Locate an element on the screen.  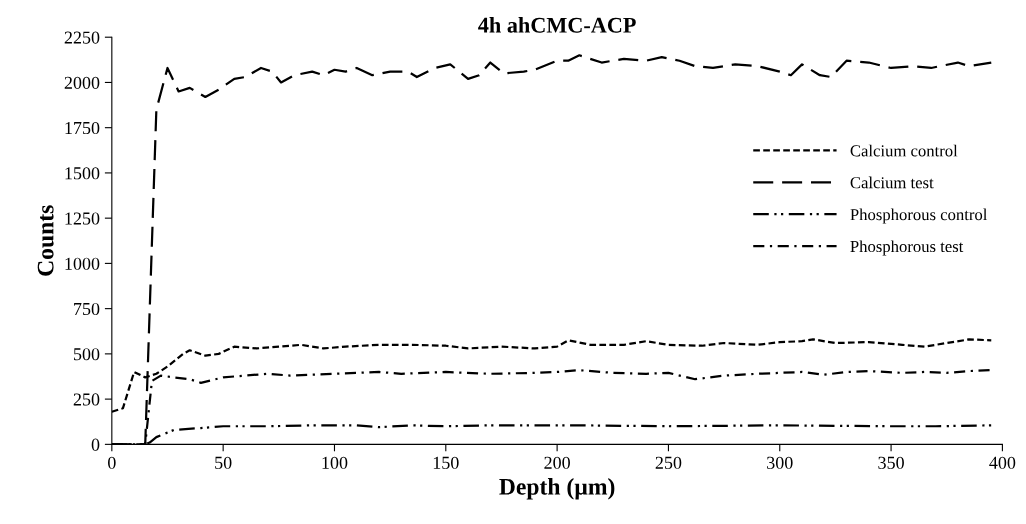
x-tick-label: 200 is located at coordinates (557, 462).